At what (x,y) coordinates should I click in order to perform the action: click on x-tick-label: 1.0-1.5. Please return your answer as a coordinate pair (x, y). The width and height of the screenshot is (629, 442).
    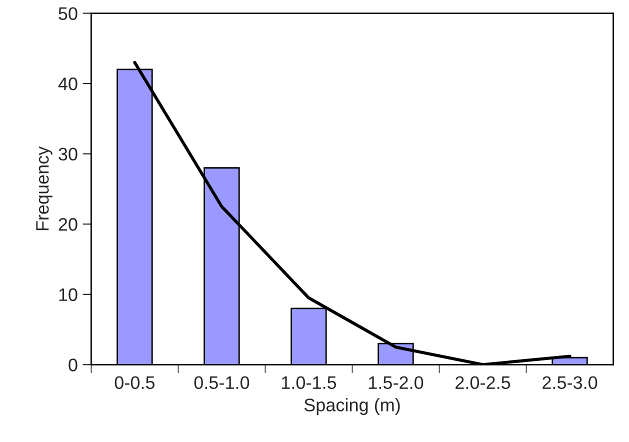
    Looking at the image, I should click on (309, 383).